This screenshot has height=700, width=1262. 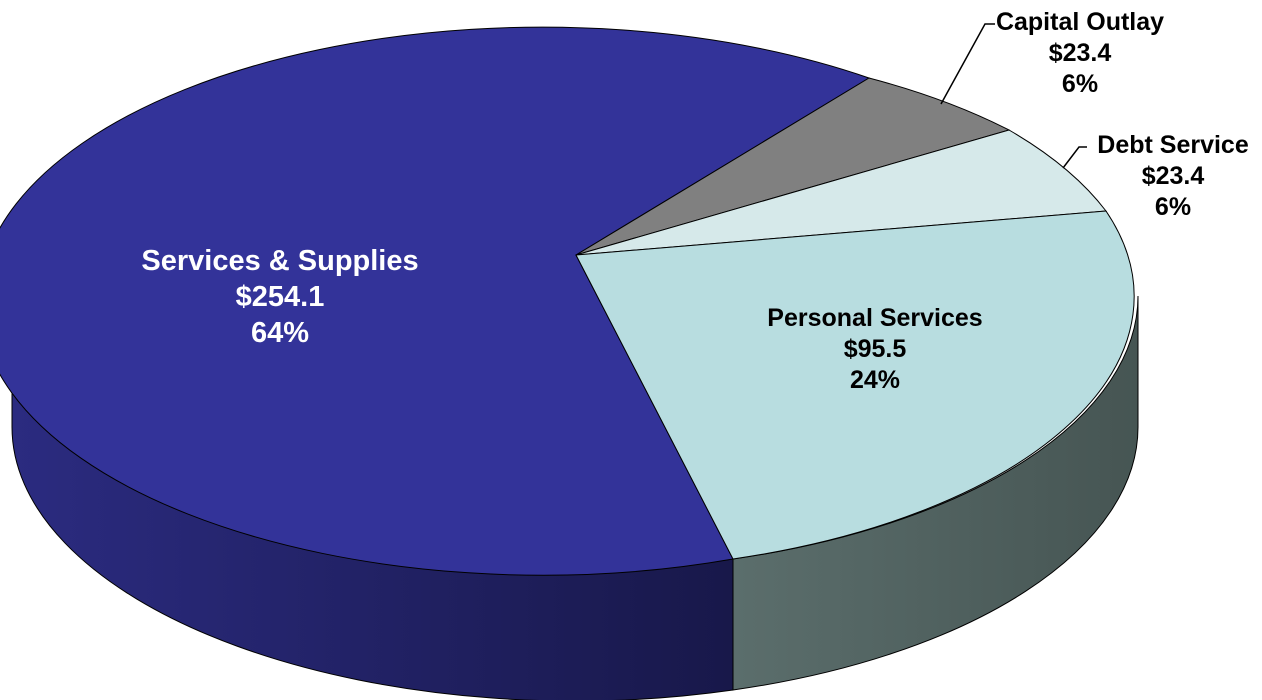 I want to click on slice-debt-service, so click(x=841, y=192).